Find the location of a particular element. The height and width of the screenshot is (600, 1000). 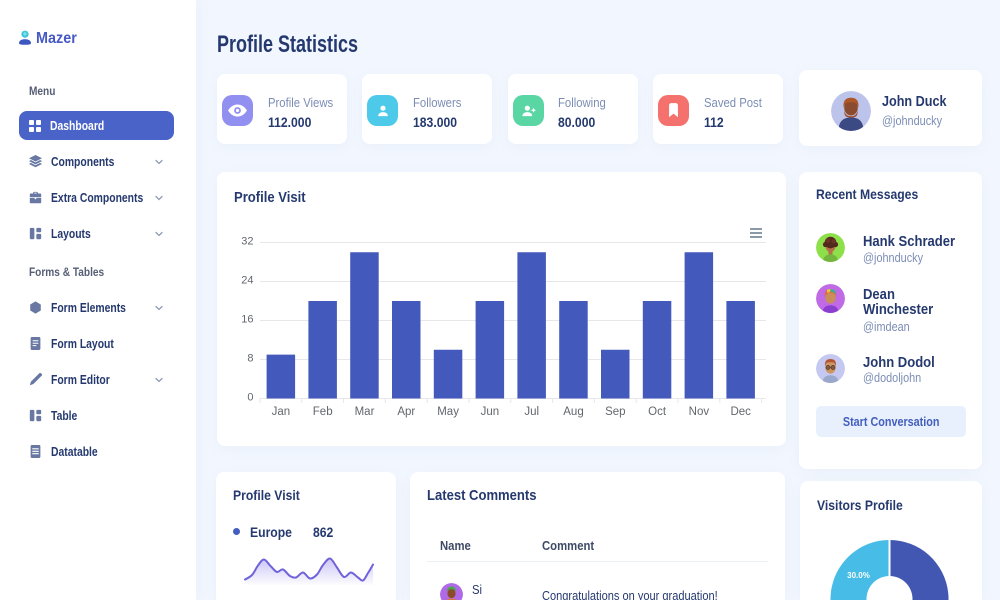

svg-text: 0 is located at coordinates (250, 398).